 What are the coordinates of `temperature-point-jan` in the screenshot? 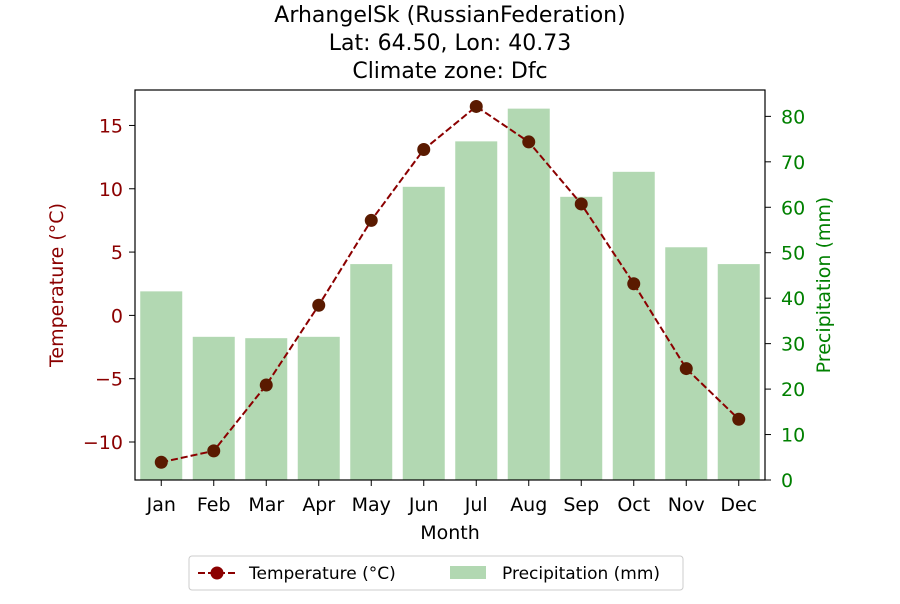 It's located at (161, 462).